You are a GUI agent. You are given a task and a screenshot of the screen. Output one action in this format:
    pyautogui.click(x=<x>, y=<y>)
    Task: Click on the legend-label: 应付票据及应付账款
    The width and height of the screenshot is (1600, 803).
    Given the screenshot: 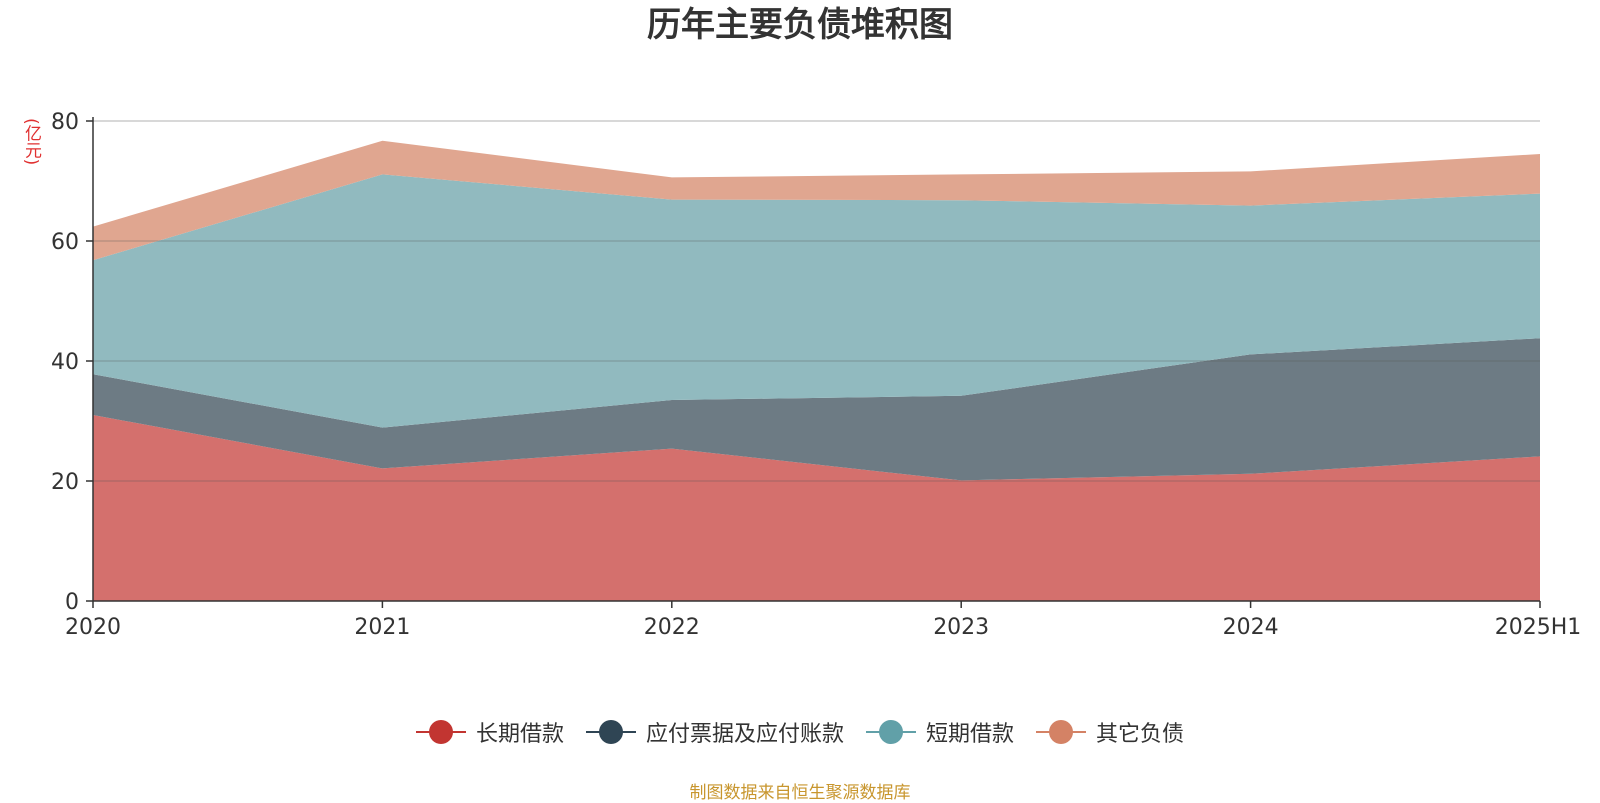 What is the action you would take?
    pyautogui.click(x=744, y=734)
    